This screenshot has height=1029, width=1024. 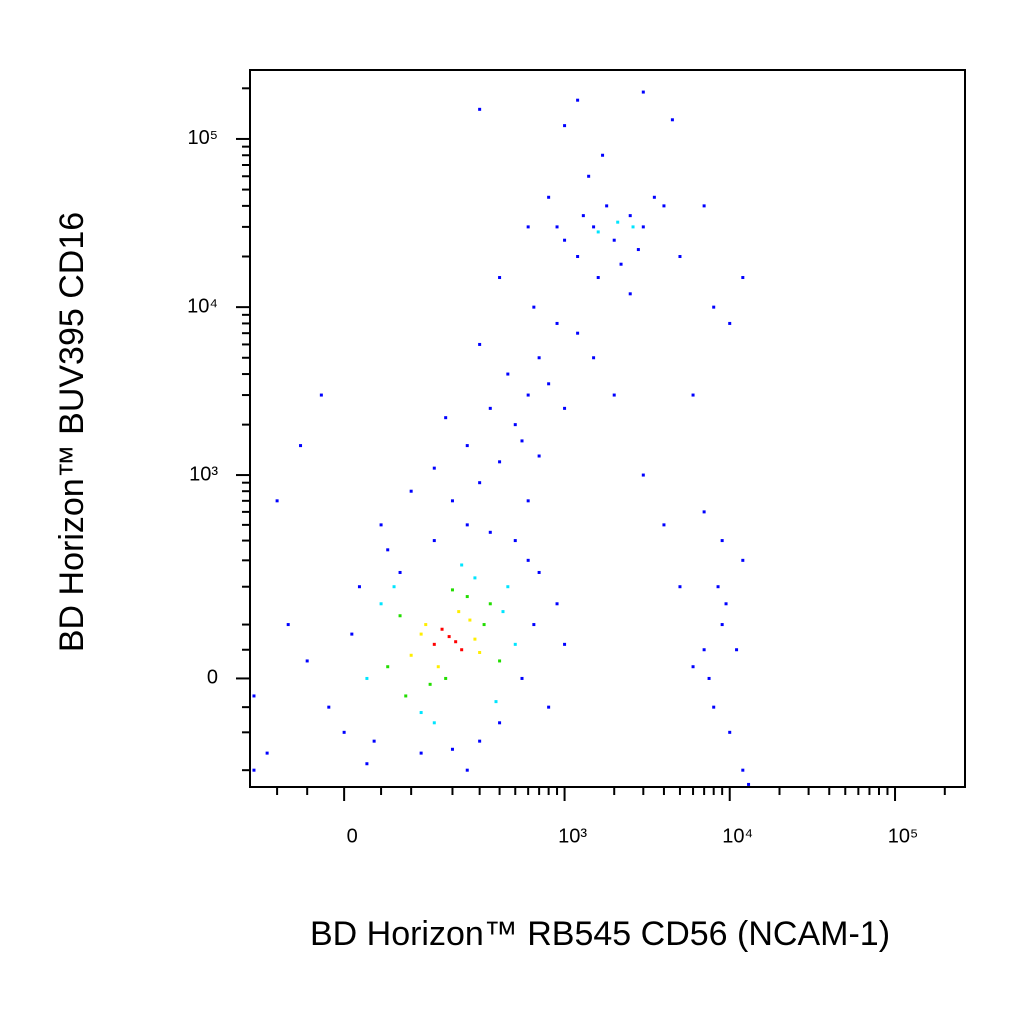 What do you see at coordinates (203, 474) in the screenshot?
I see `y-tick-label: 10³` at bounding box center [203, 474].